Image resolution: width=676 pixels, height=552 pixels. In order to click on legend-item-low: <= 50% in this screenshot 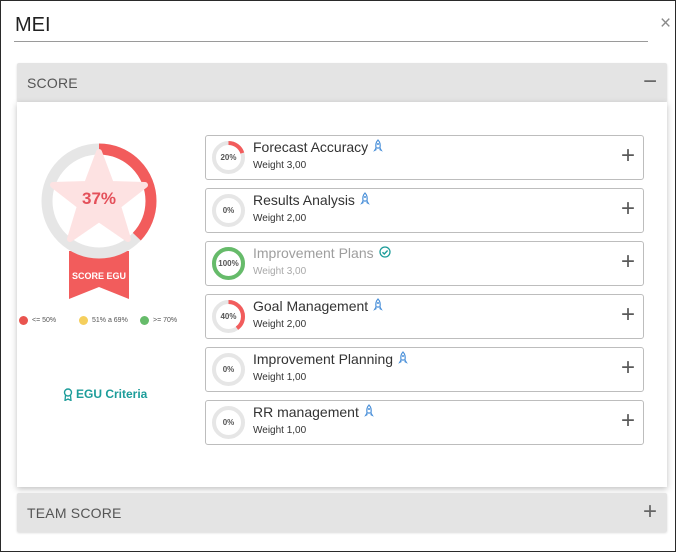, I will do `click(37, 320)`.